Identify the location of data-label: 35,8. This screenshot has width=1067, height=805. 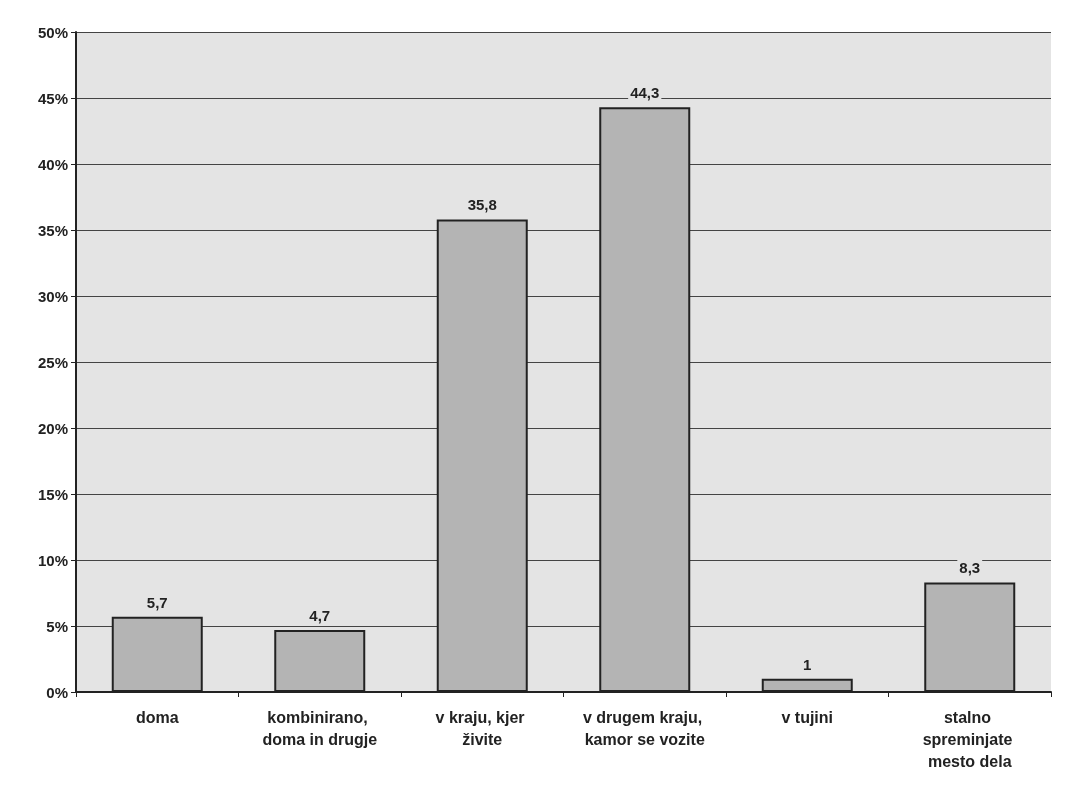
(482, 205).